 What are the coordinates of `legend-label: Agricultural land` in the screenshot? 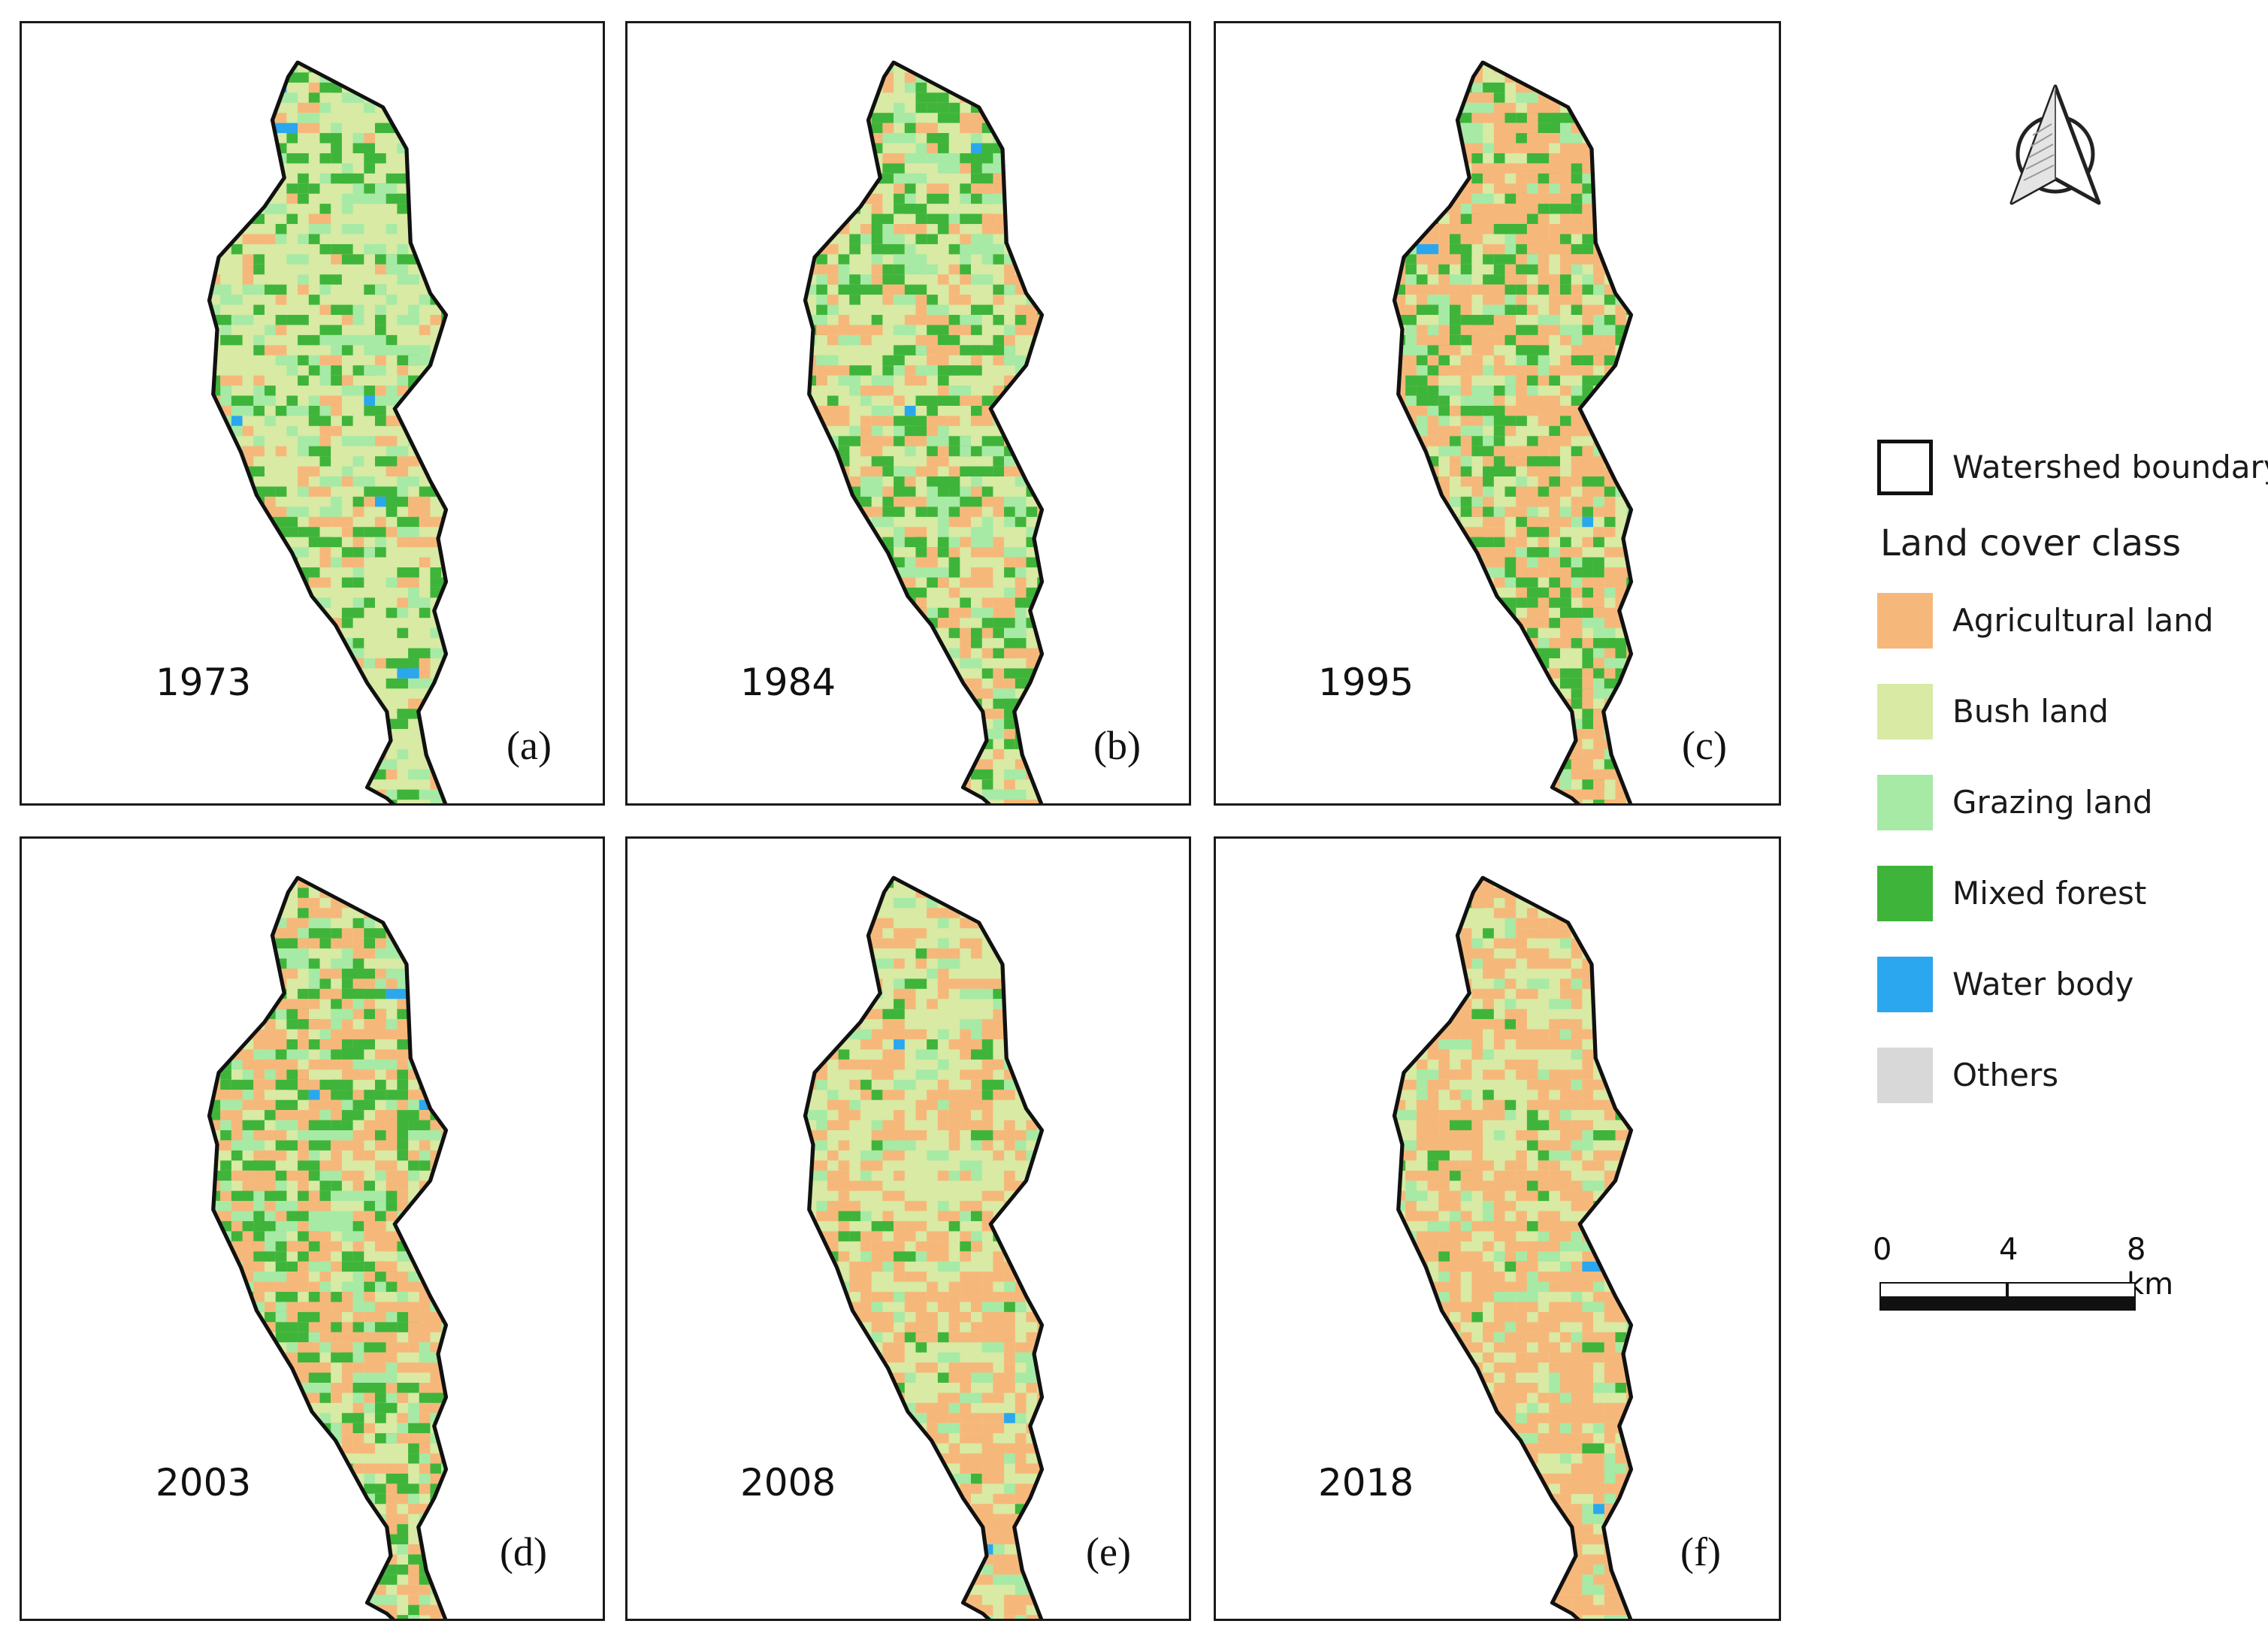 It's located at (2083, 620).